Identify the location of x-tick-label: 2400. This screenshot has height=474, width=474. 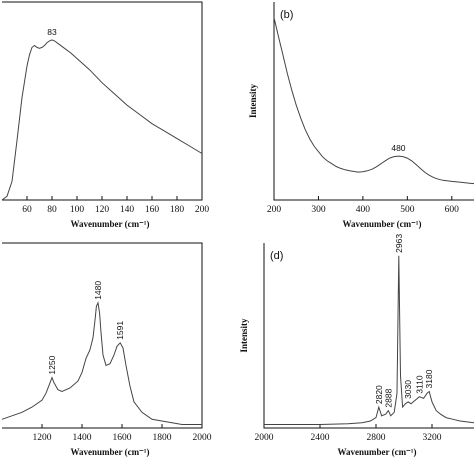
(320, 438).